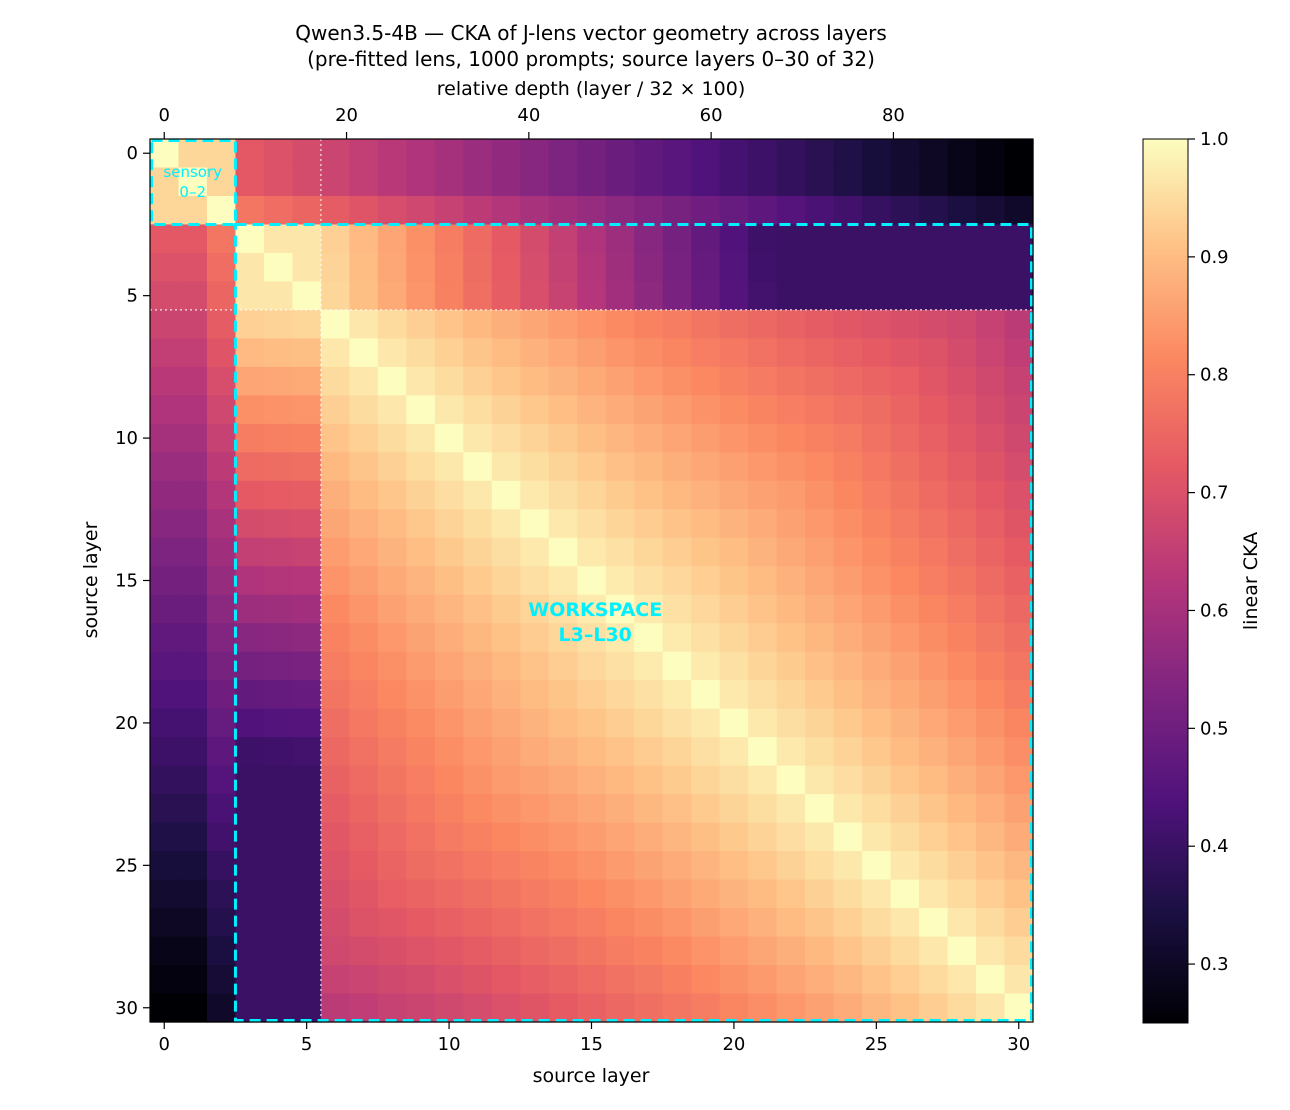 The width and height of the screenshot is (1290, 1110). Describe the element at coordinates (711, 115) in the screenshot. I see `top-tick-label: 60` at that location.